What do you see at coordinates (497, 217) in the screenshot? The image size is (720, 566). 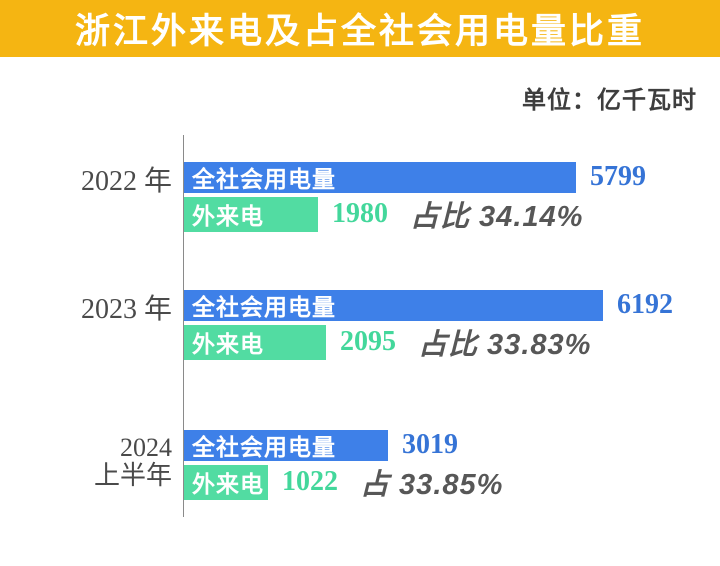 I see `share-label: 占比 34.14%` at bounding box center [497, 217].